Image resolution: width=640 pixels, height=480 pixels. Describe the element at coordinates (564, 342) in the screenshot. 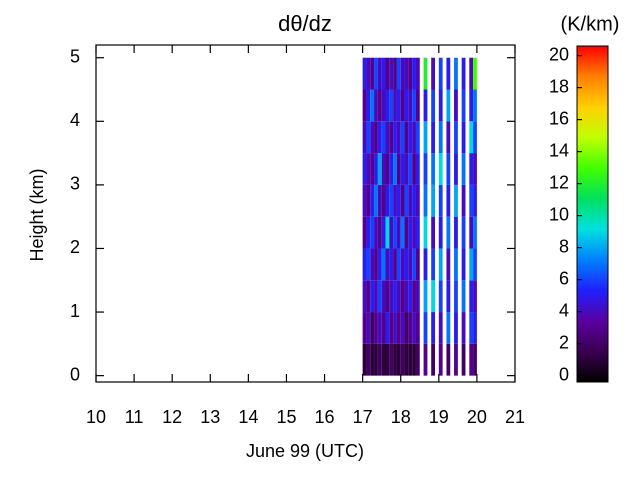

I see `colorbar-tick-label: 2` at that location.